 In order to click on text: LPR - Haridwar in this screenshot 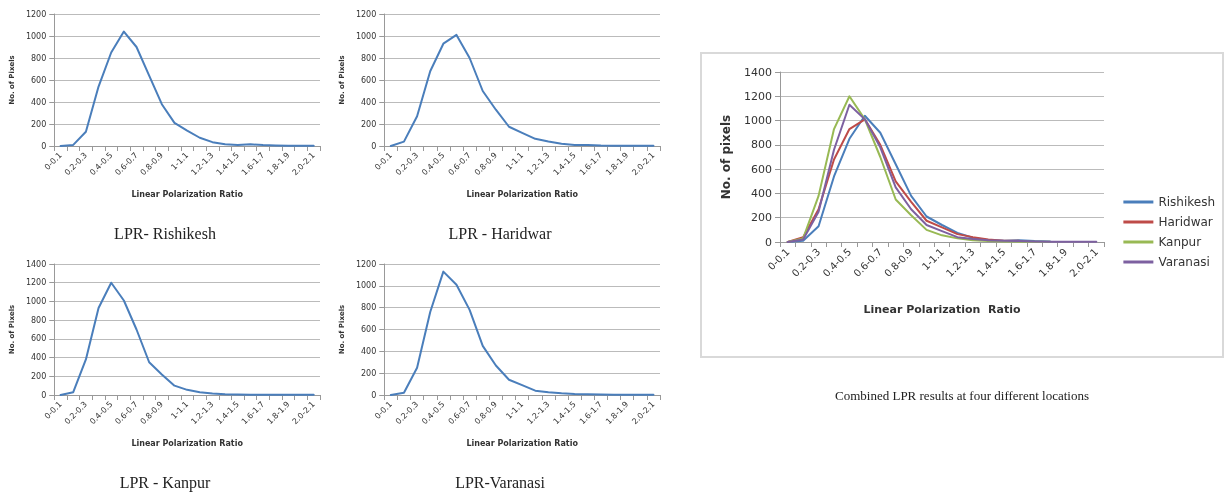, I will do `click(500, 233)`.